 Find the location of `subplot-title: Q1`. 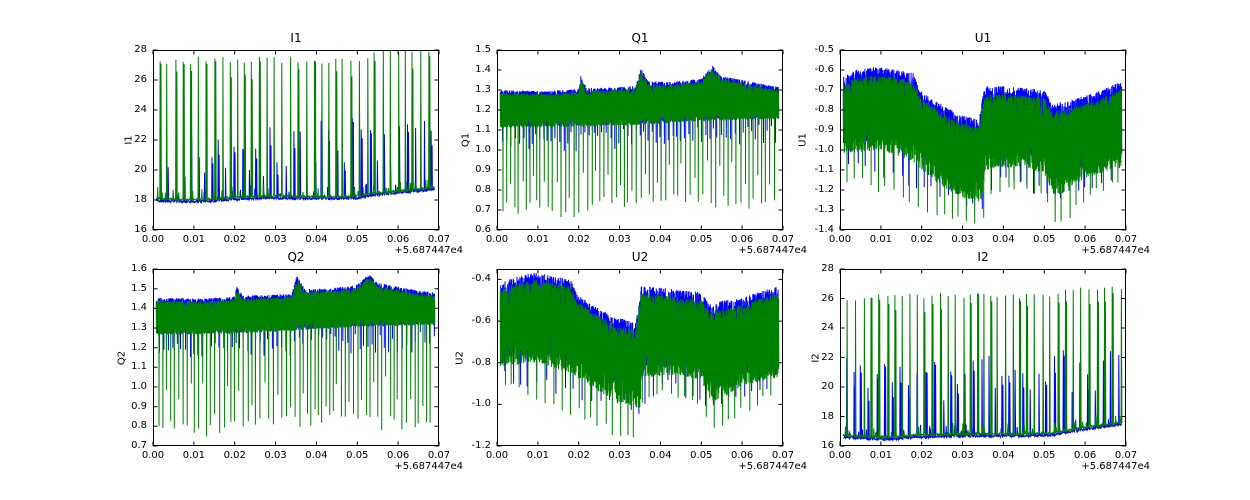

subplot-title: Q1 is located at coordinates (640, 38).